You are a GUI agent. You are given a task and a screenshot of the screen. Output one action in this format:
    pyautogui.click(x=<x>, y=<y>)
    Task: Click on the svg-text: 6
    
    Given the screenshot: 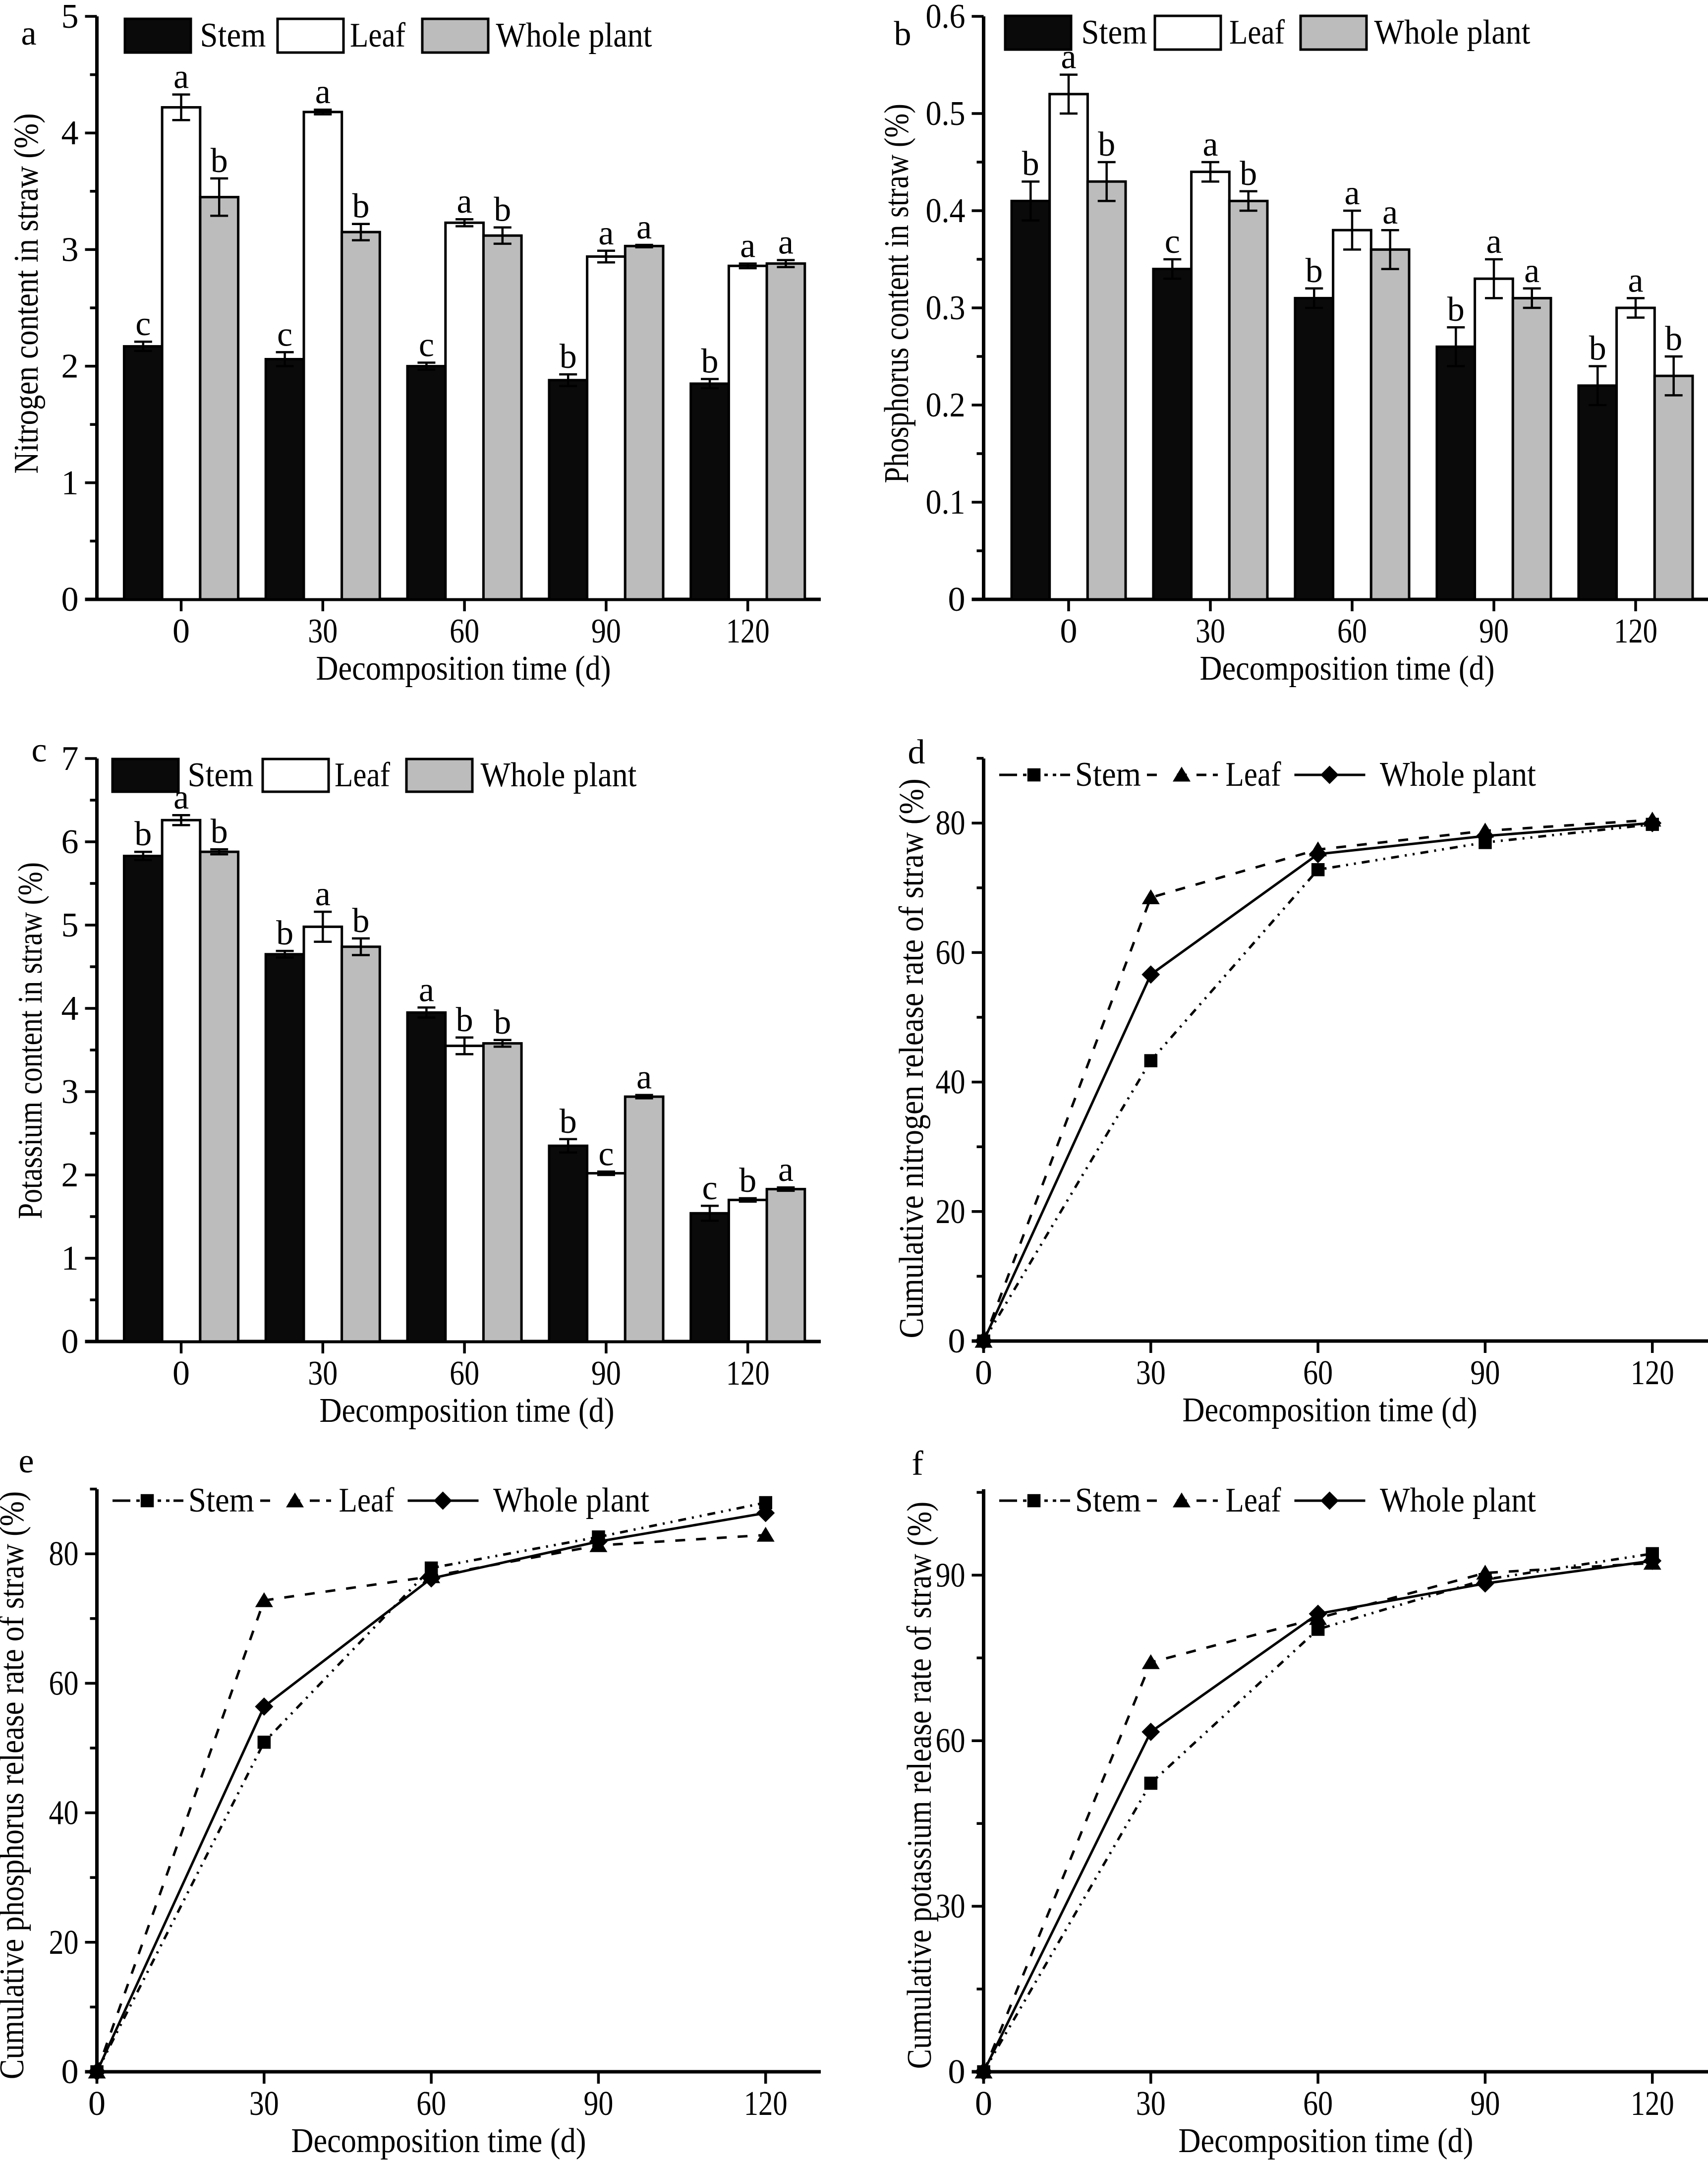 What is the action you would take?
    pyautogui.click(x=70, y=842)
    